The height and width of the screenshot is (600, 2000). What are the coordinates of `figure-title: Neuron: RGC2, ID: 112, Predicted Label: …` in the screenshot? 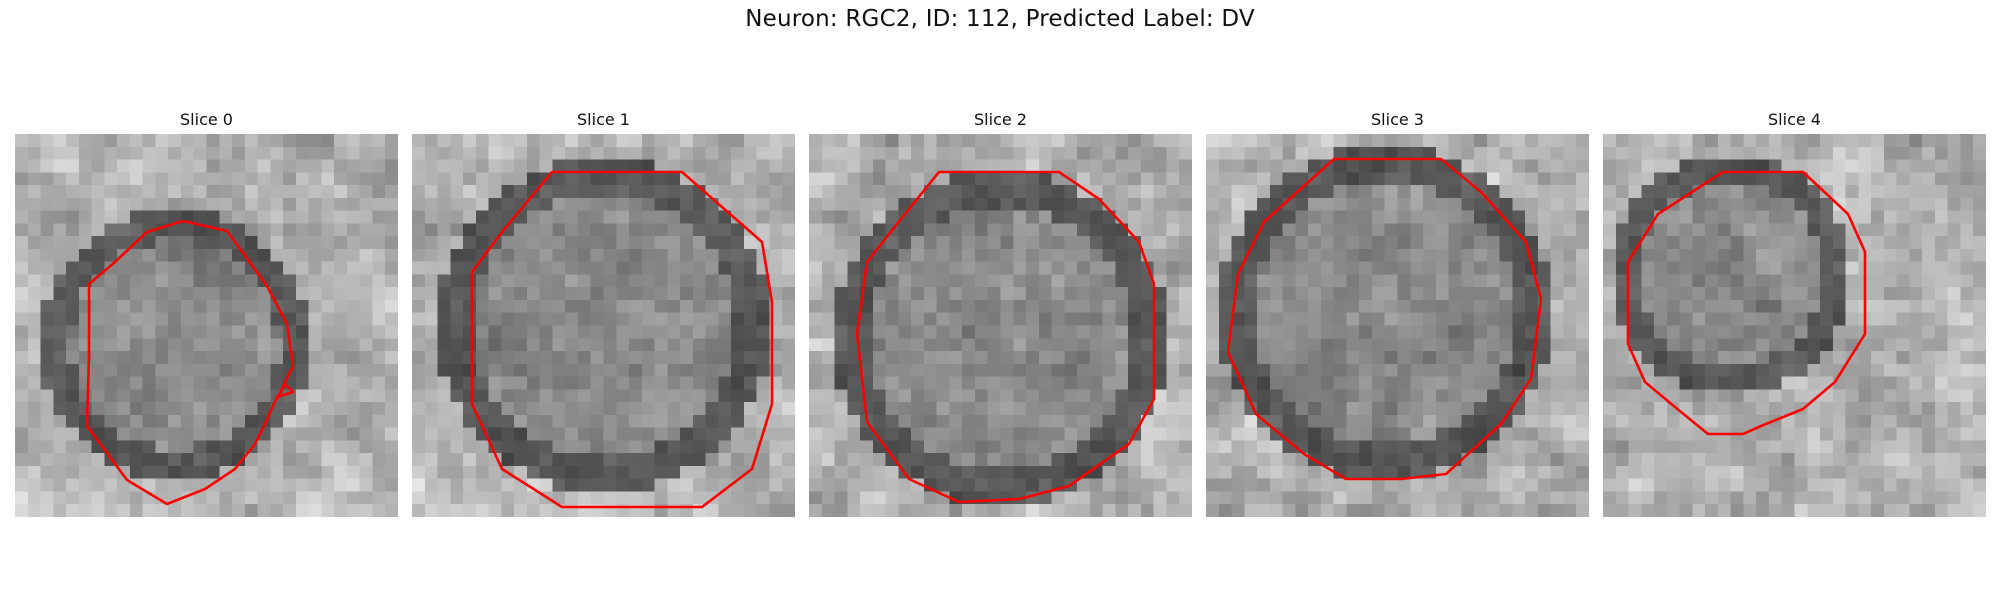 It's located at (1000, 19).